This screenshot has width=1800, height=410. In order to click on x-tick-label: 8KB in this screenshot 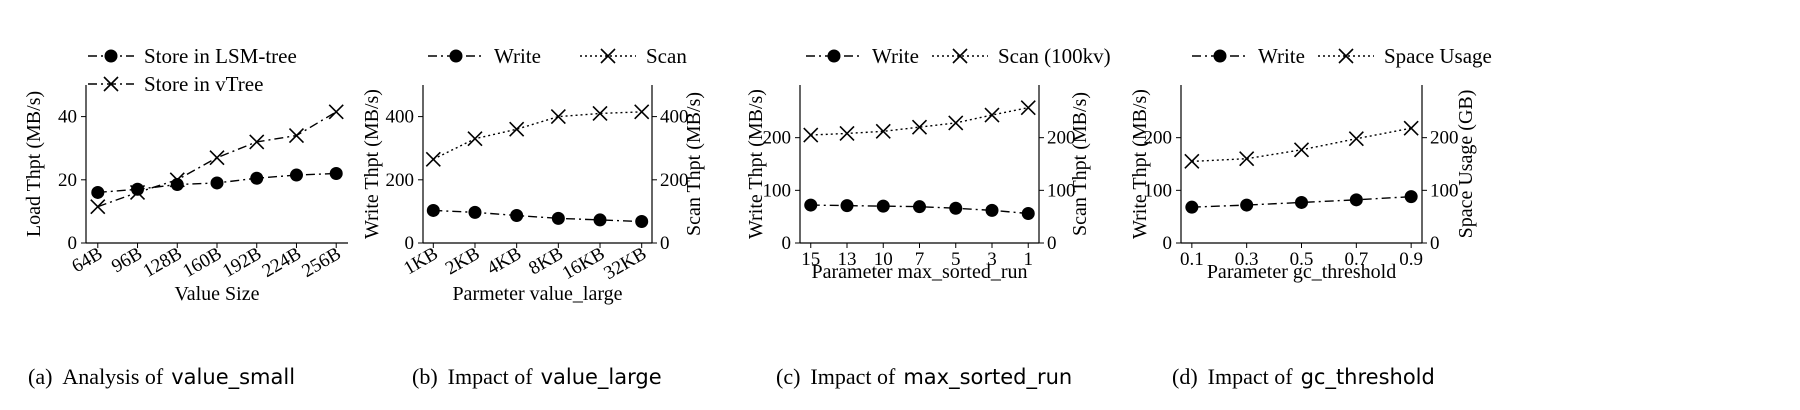, I will do `click(546, 261)`.